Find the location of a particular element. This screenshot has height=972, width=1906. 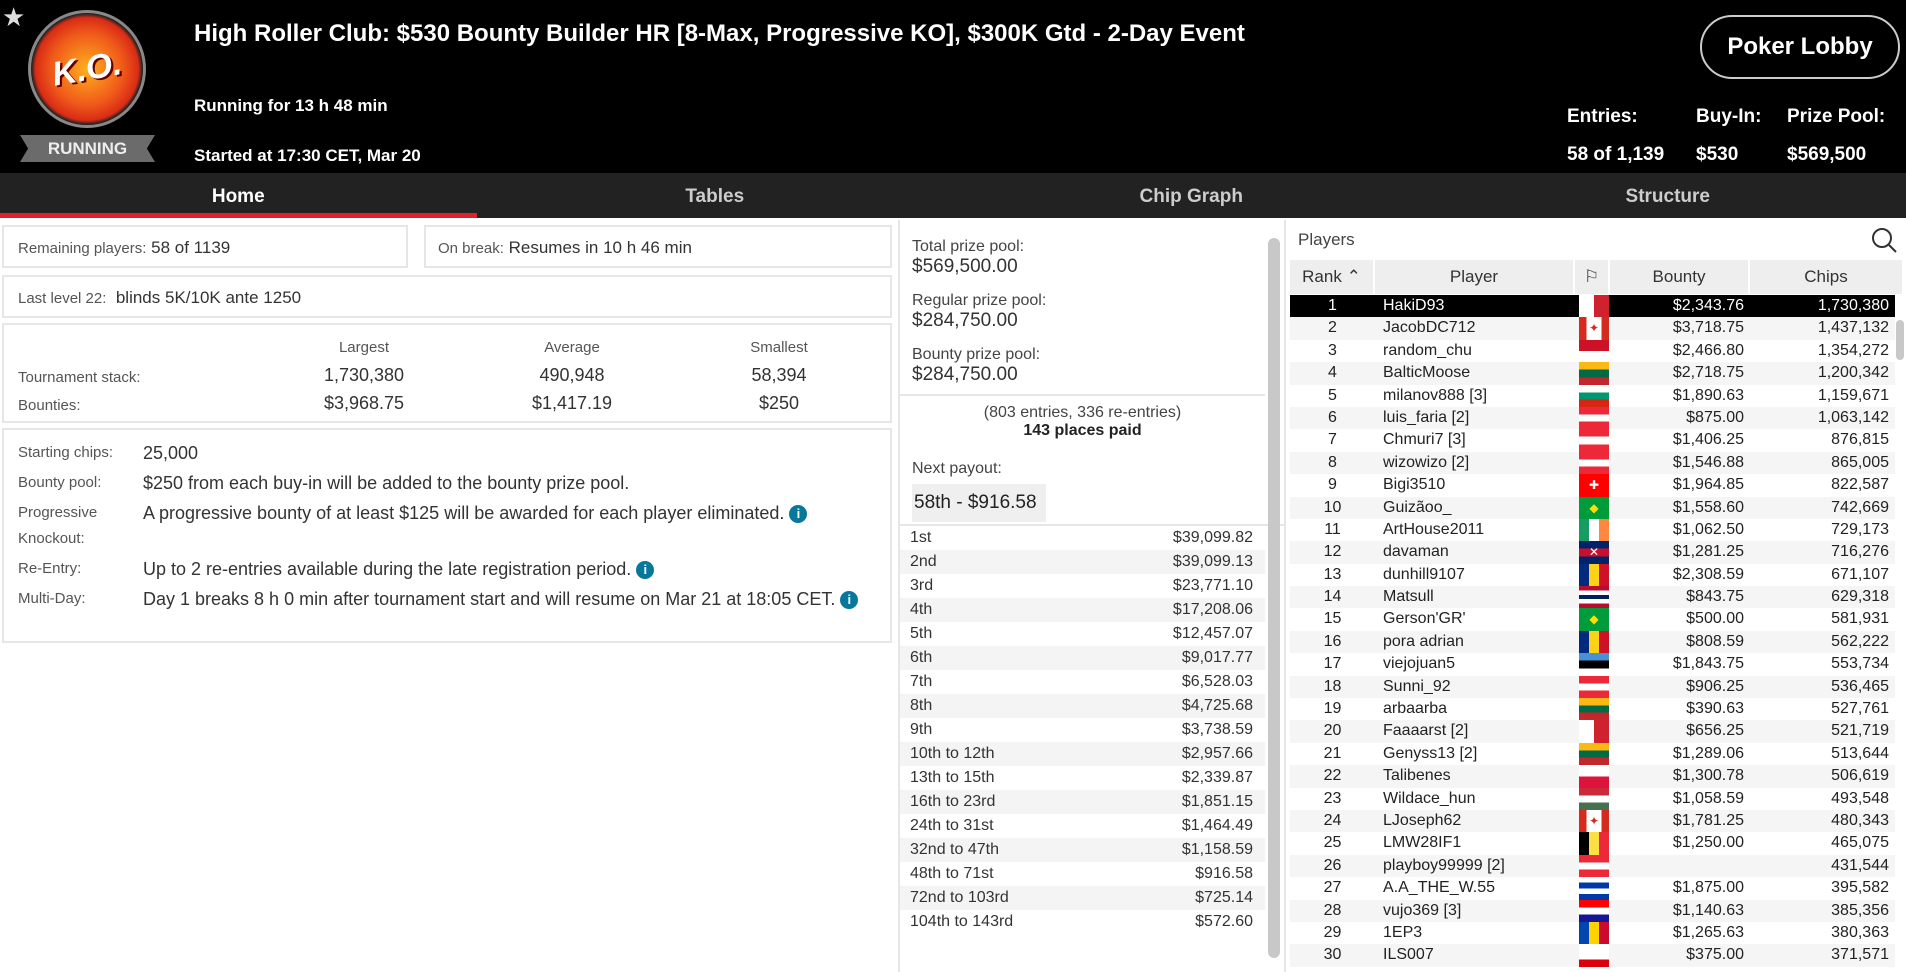

player-bounty: $1,781.25 is located at coordinates (1708, 820).